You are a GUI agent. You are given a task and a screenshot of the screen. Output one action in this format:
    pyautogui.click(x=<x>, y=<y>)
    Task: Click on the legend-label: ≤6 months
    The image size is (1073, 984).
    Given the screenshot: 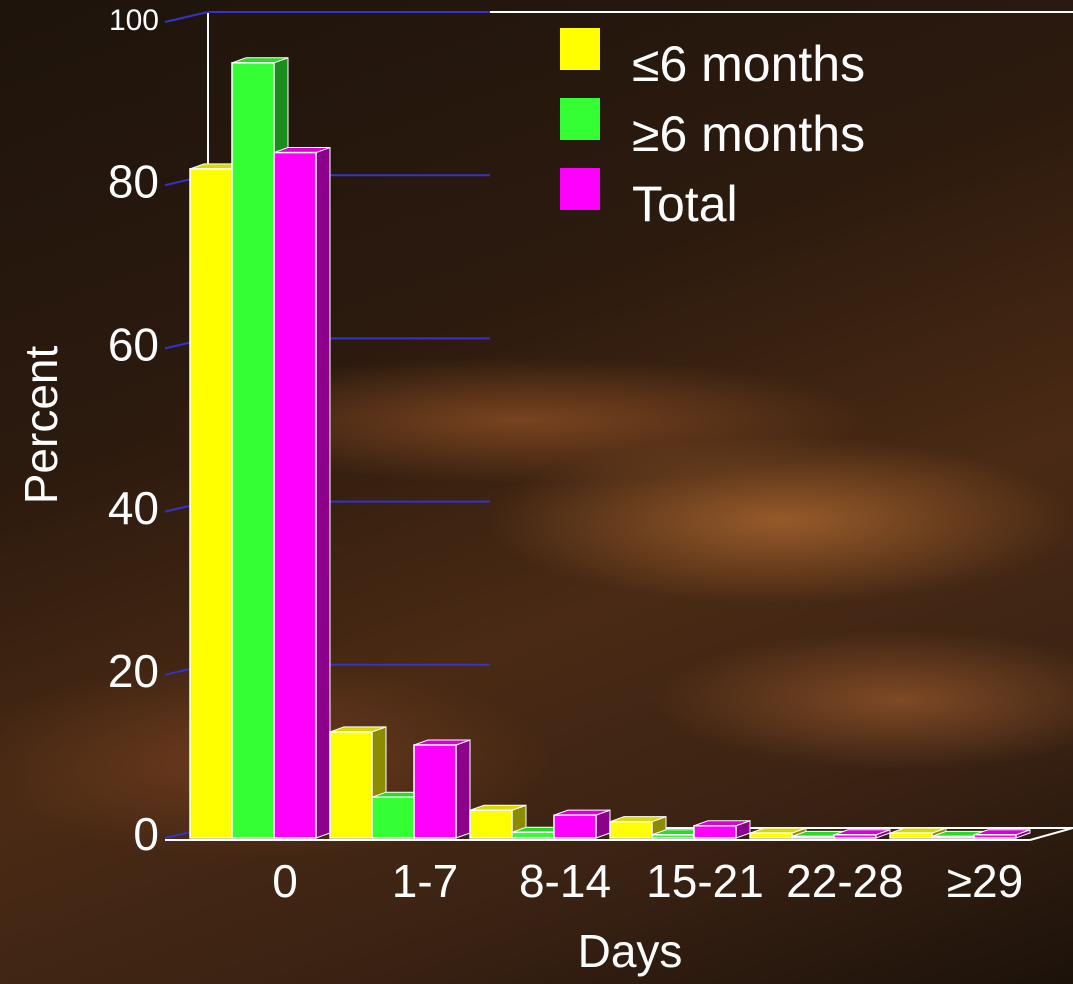 What is the action you would take?
    pyautogui.click(x=748, y=64)
    